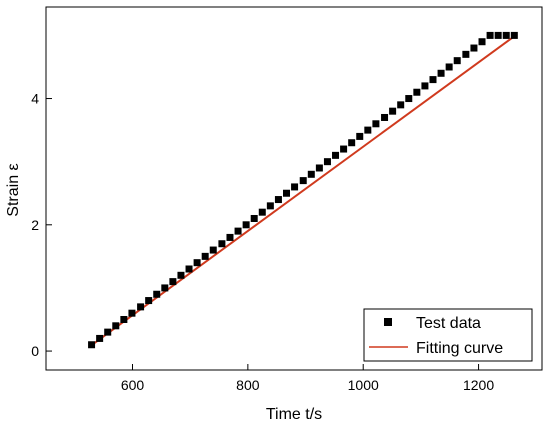  I want to click on y-axis-ticks: 0 2 4, so click(41, 225).